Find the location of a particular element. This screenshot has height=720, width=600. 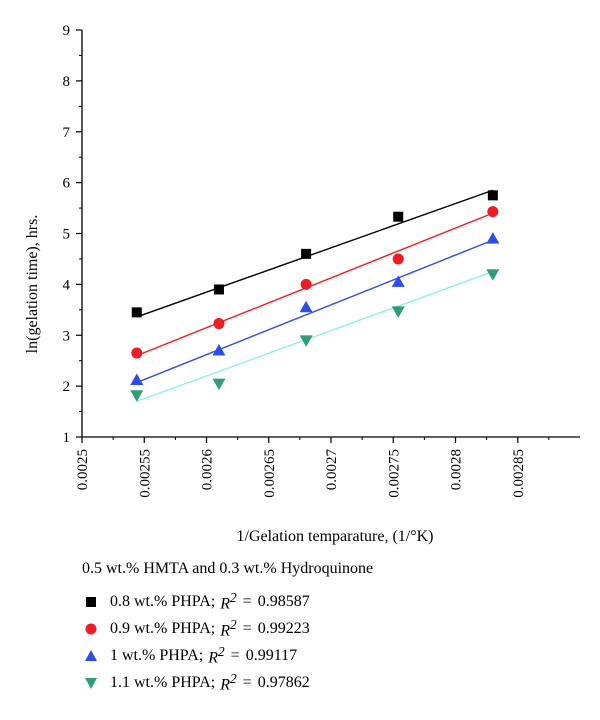

legend-item-0-9-phpa: 0.9 wt.% PHPA; R2 = 0.99223 is located at coordinates (195, 628).